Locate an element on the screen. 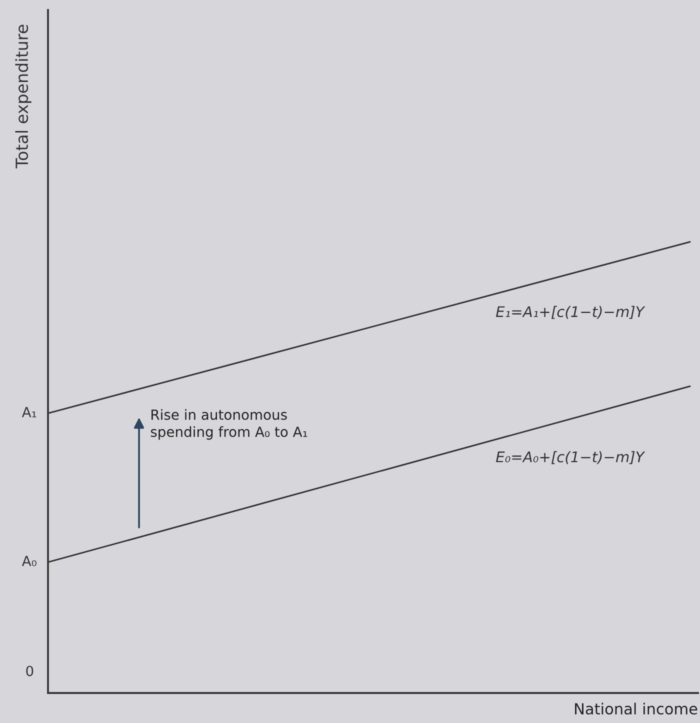 The height and width of the screenshot is (723, 700). annotation: 0 is located at coordinates (30, 671).